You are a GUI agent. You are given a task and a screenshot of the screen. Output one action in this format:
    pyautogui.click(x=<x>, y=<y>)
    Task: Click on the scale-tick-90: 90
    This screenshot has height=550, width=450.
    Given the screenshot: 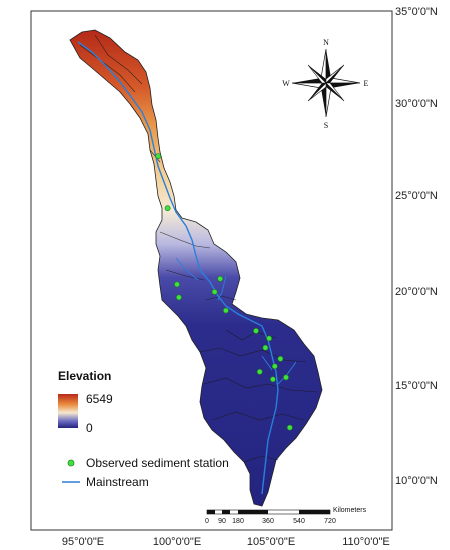 What is the action you would take?
    pyautogui.click(x=222, y=521)
    